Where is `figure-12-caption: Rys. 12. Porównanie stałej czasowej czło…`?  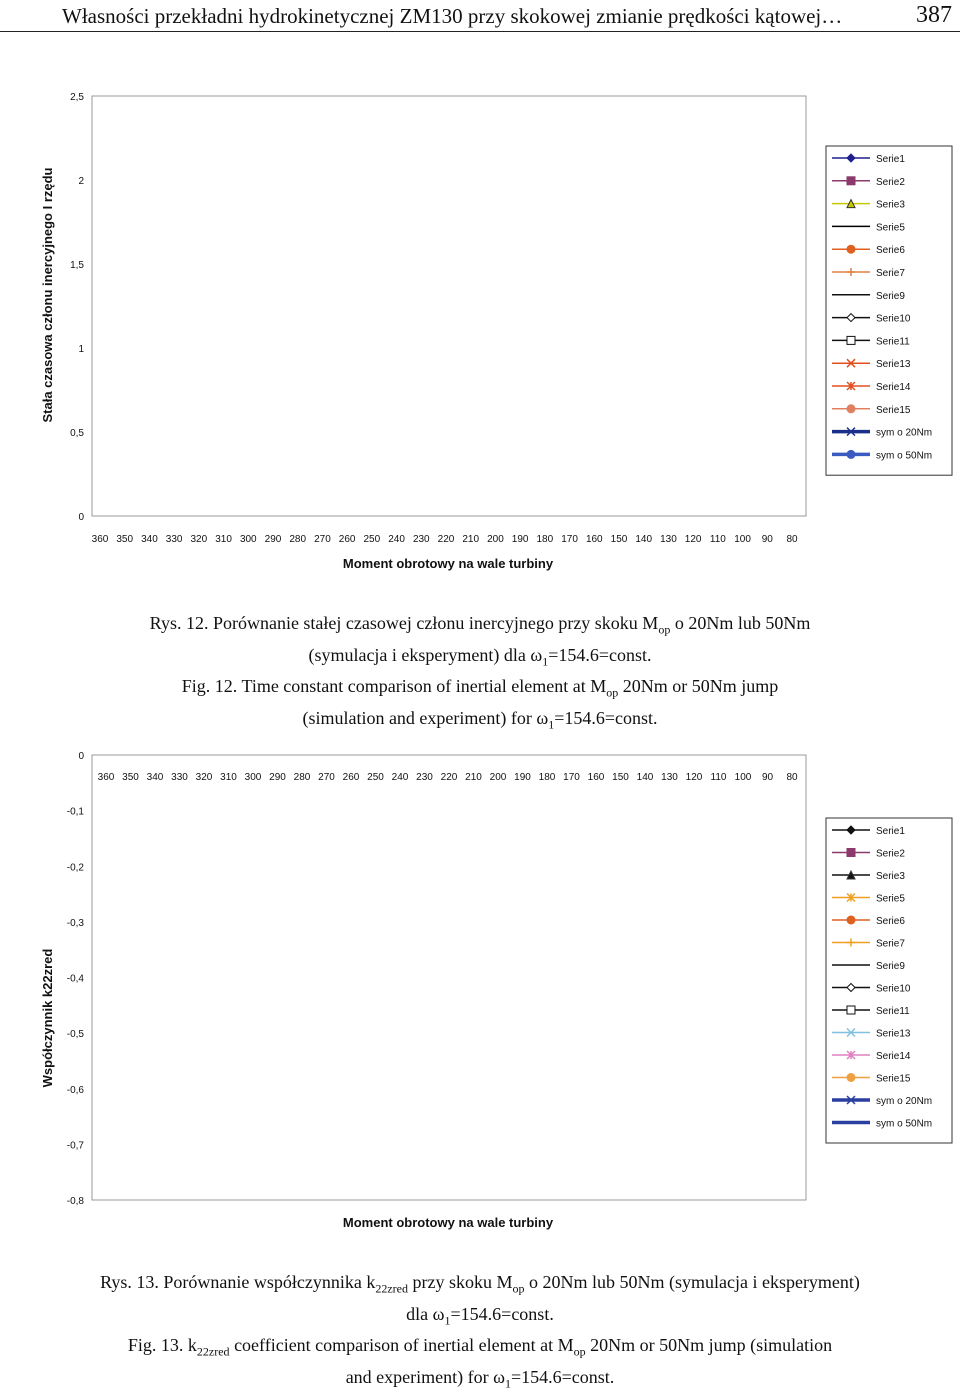
figure-12-caption: Rys. 12. Porównanie stałej czasowej czło… is located at coordinates (480, 674).